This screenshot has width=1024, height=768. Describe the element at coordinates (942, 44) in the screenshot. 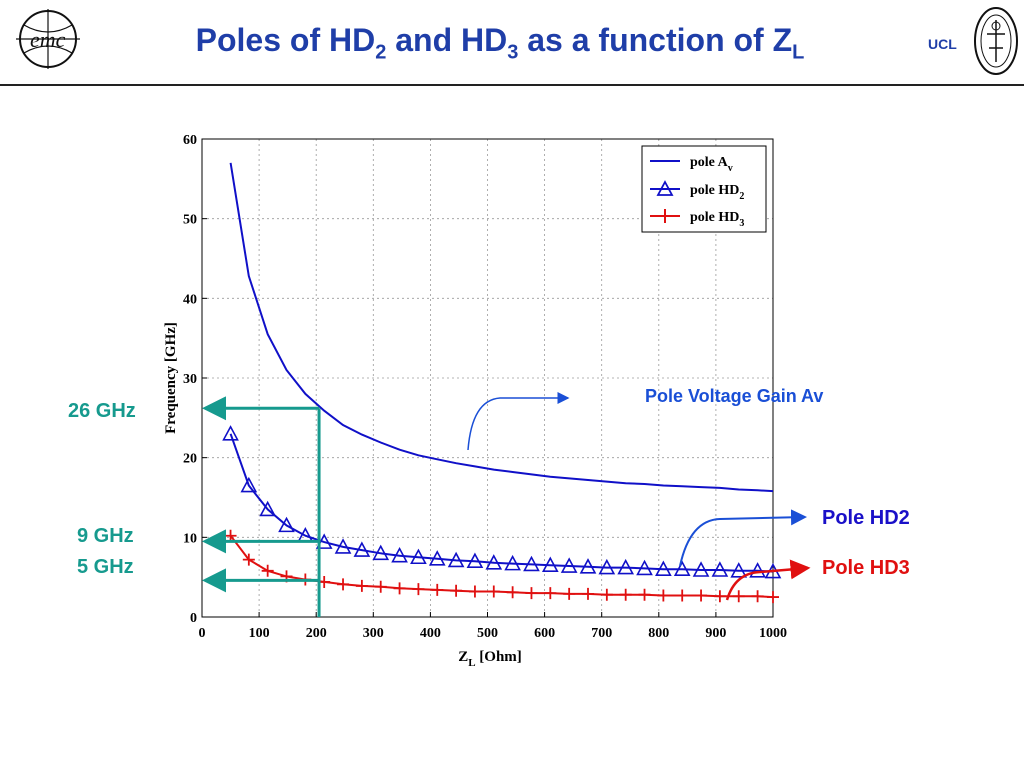

I see `institution-label: UCL` at that location.